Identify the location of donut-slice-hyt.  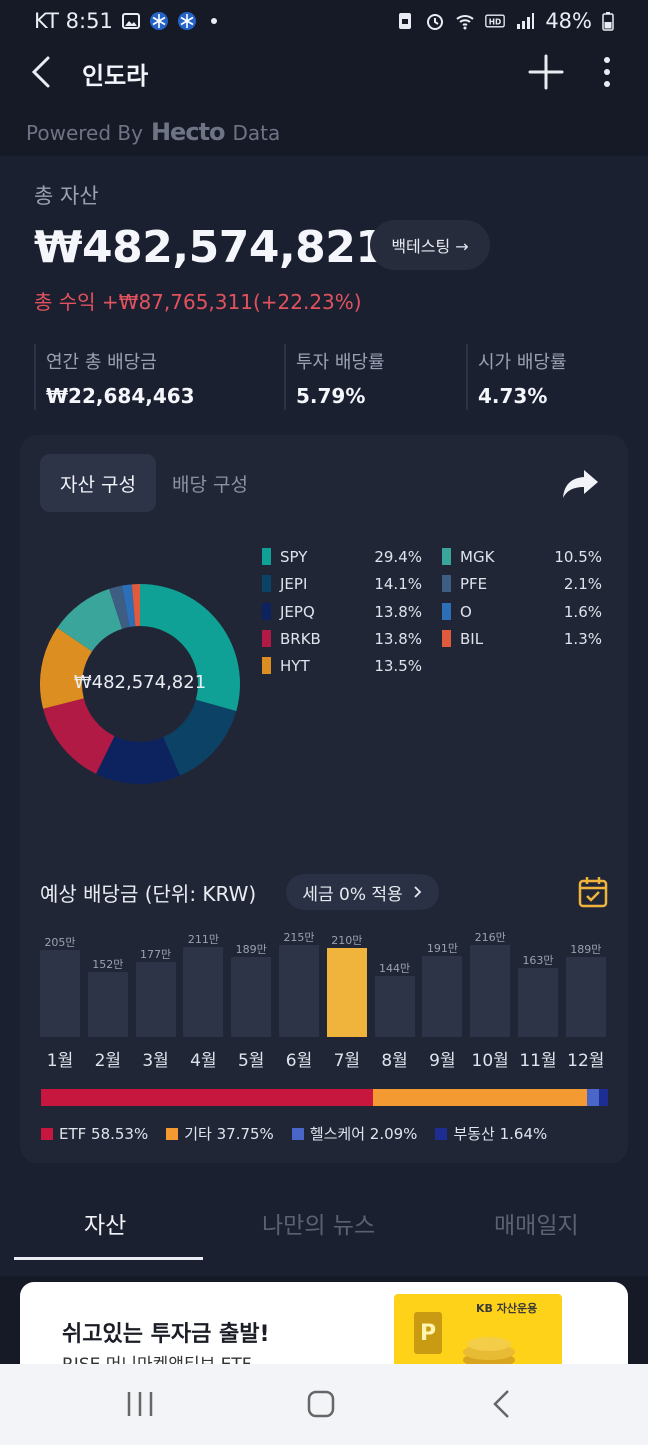
(66, 668).